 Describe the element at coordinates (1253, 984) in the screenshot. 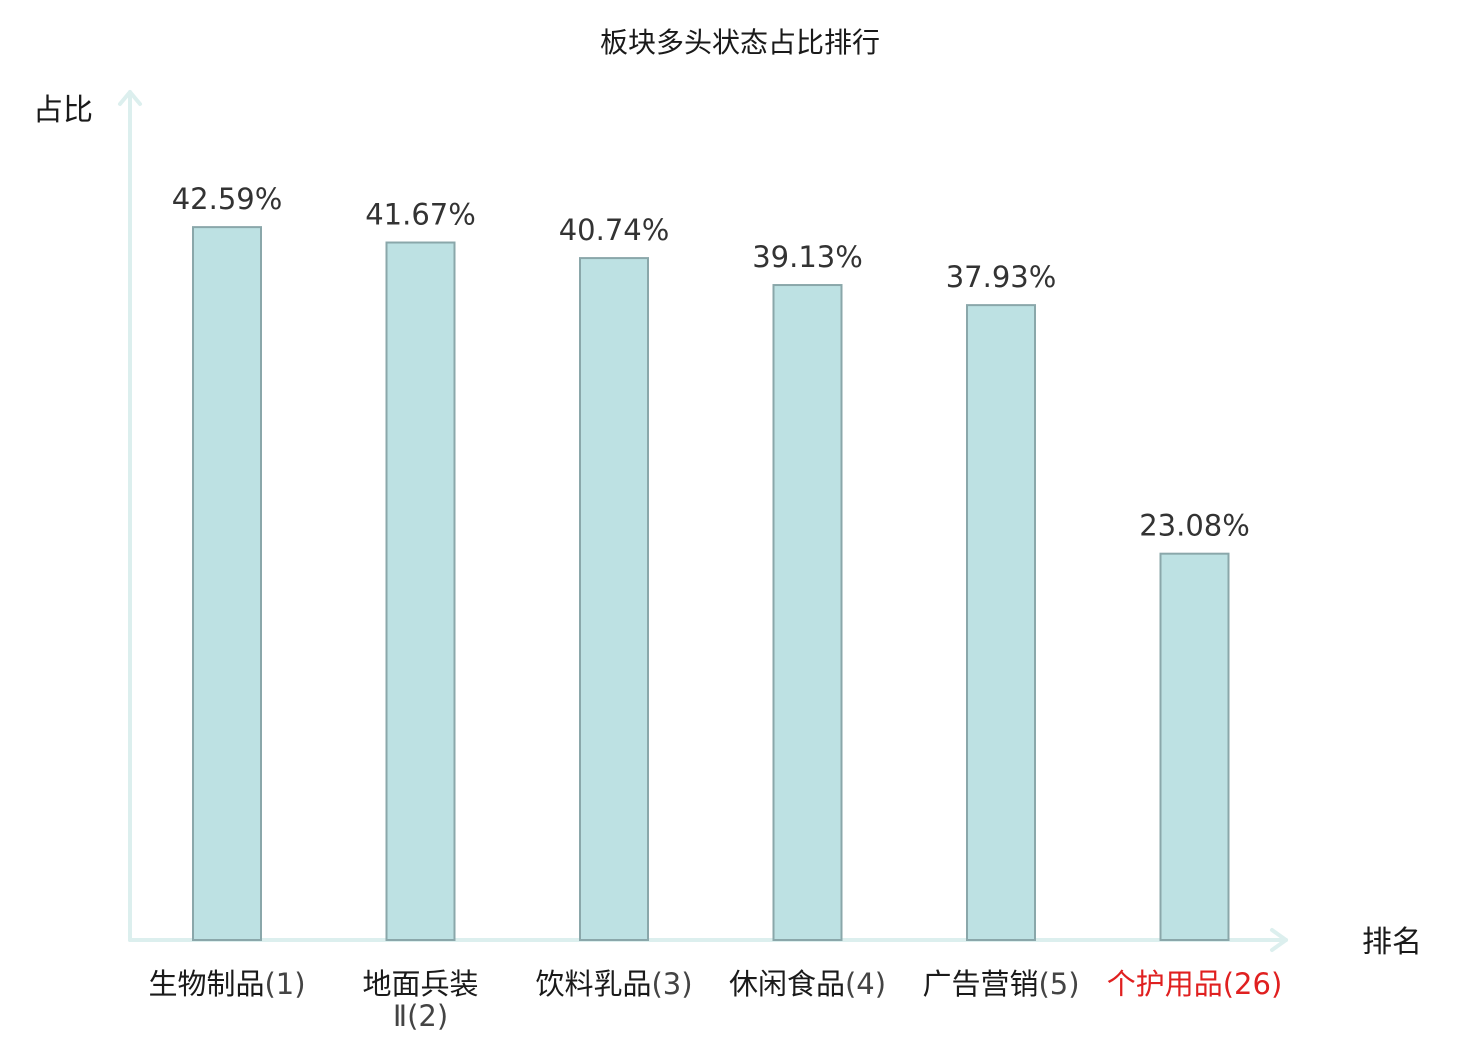

I see `category-rank: (26)` at that location.